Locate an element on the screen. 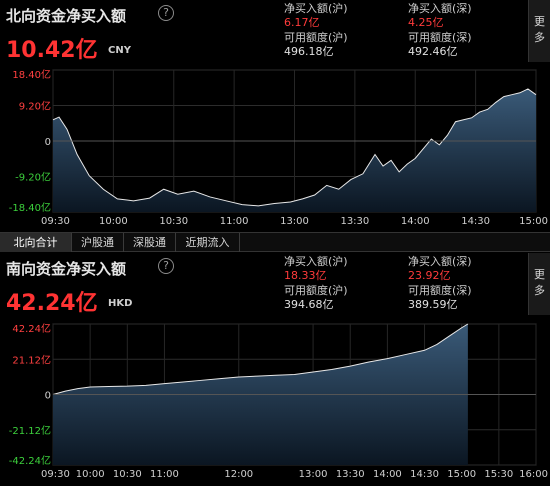 Image resolution: width=550 pixels, height=486 pixels. tab-sz-connect: 深股通 is located at coordinates (150, 242).